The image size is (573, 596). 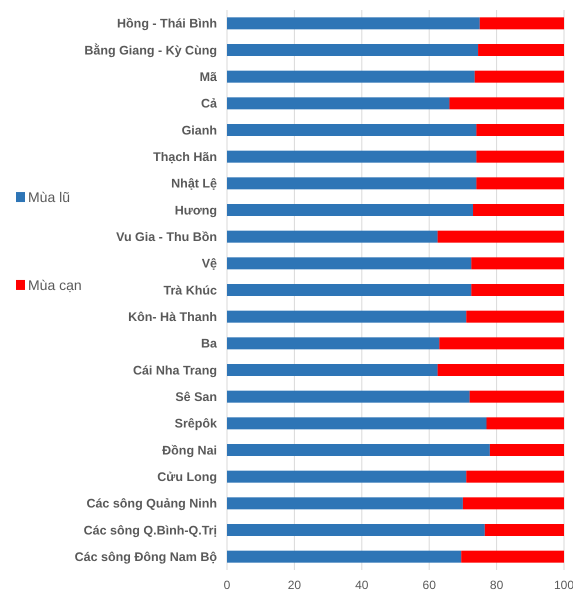 I want to click on y-tick-label: Thạch Hãn, so click(x=185, y=157).